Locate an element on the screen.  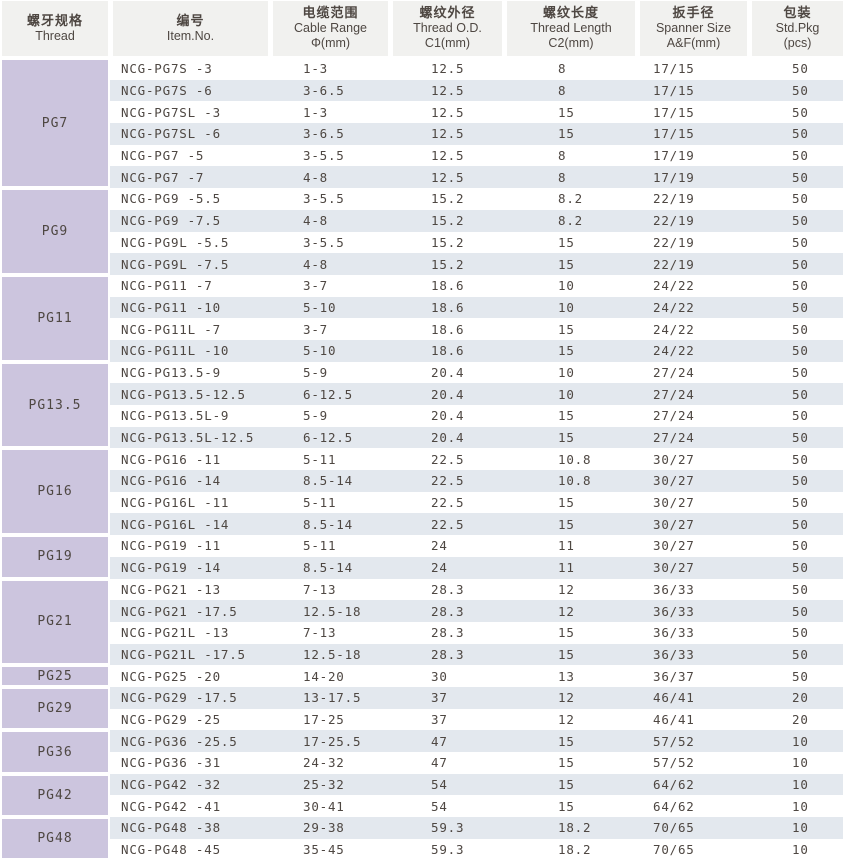
item-no-cell: NCG-PG7S -3 is located at coordinates (167, 69).